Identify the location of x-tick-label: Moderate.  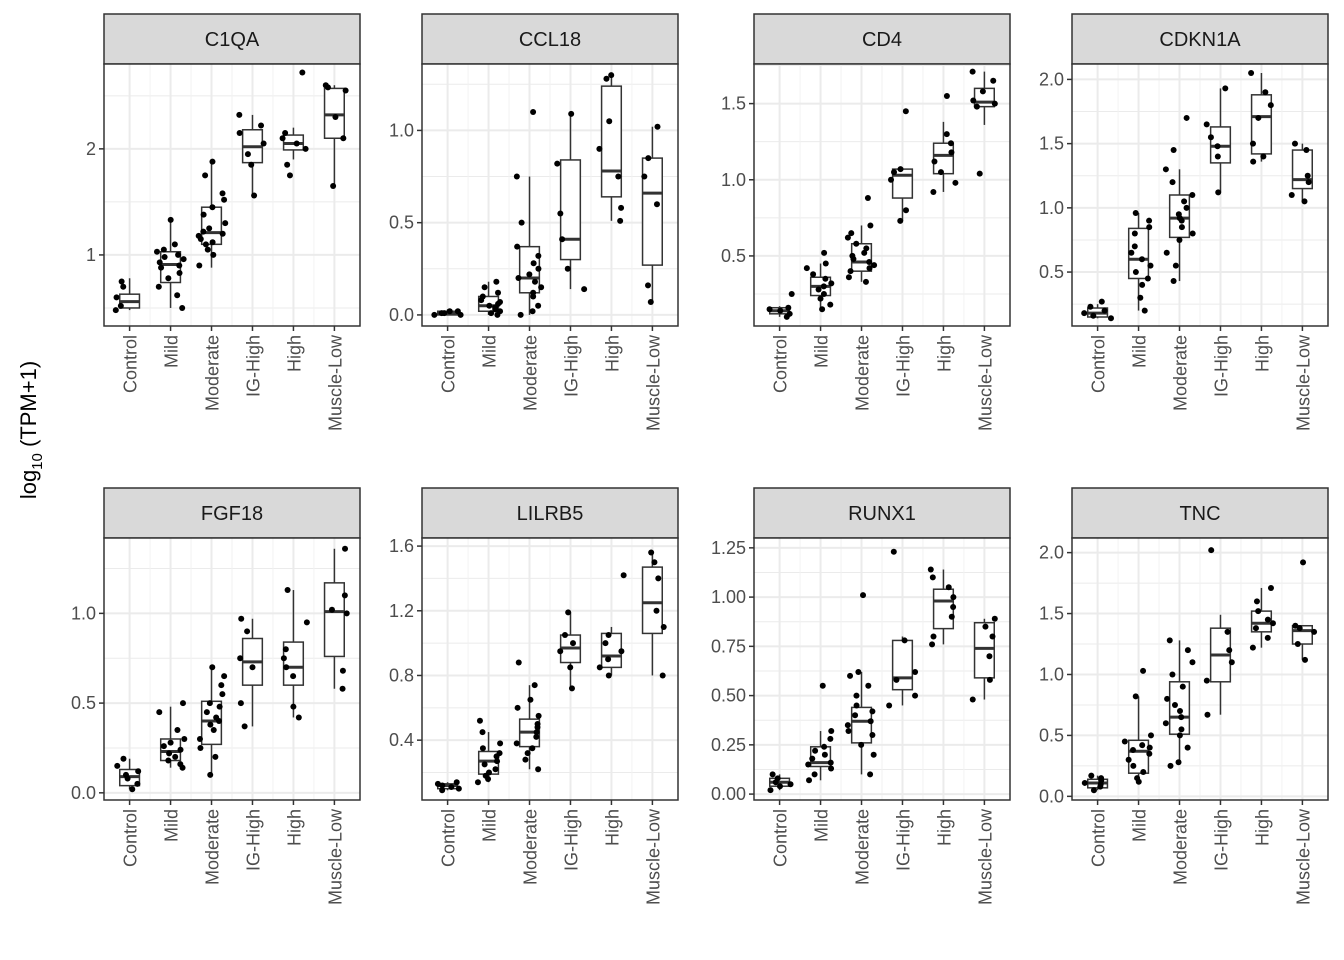
(213, 847).